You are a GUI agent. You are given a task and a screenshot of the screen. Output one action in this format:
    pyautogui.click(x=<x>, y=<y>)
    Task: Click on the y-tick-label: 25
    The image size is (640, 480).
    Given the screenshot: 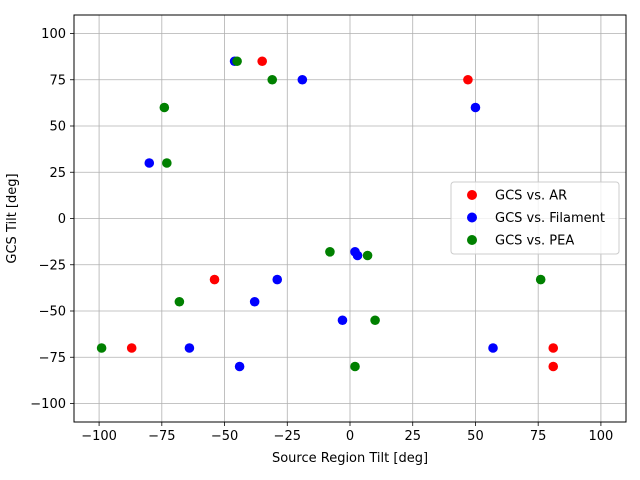 What is the action you would take?
    pyautogui.click(x=57, y=173)
    